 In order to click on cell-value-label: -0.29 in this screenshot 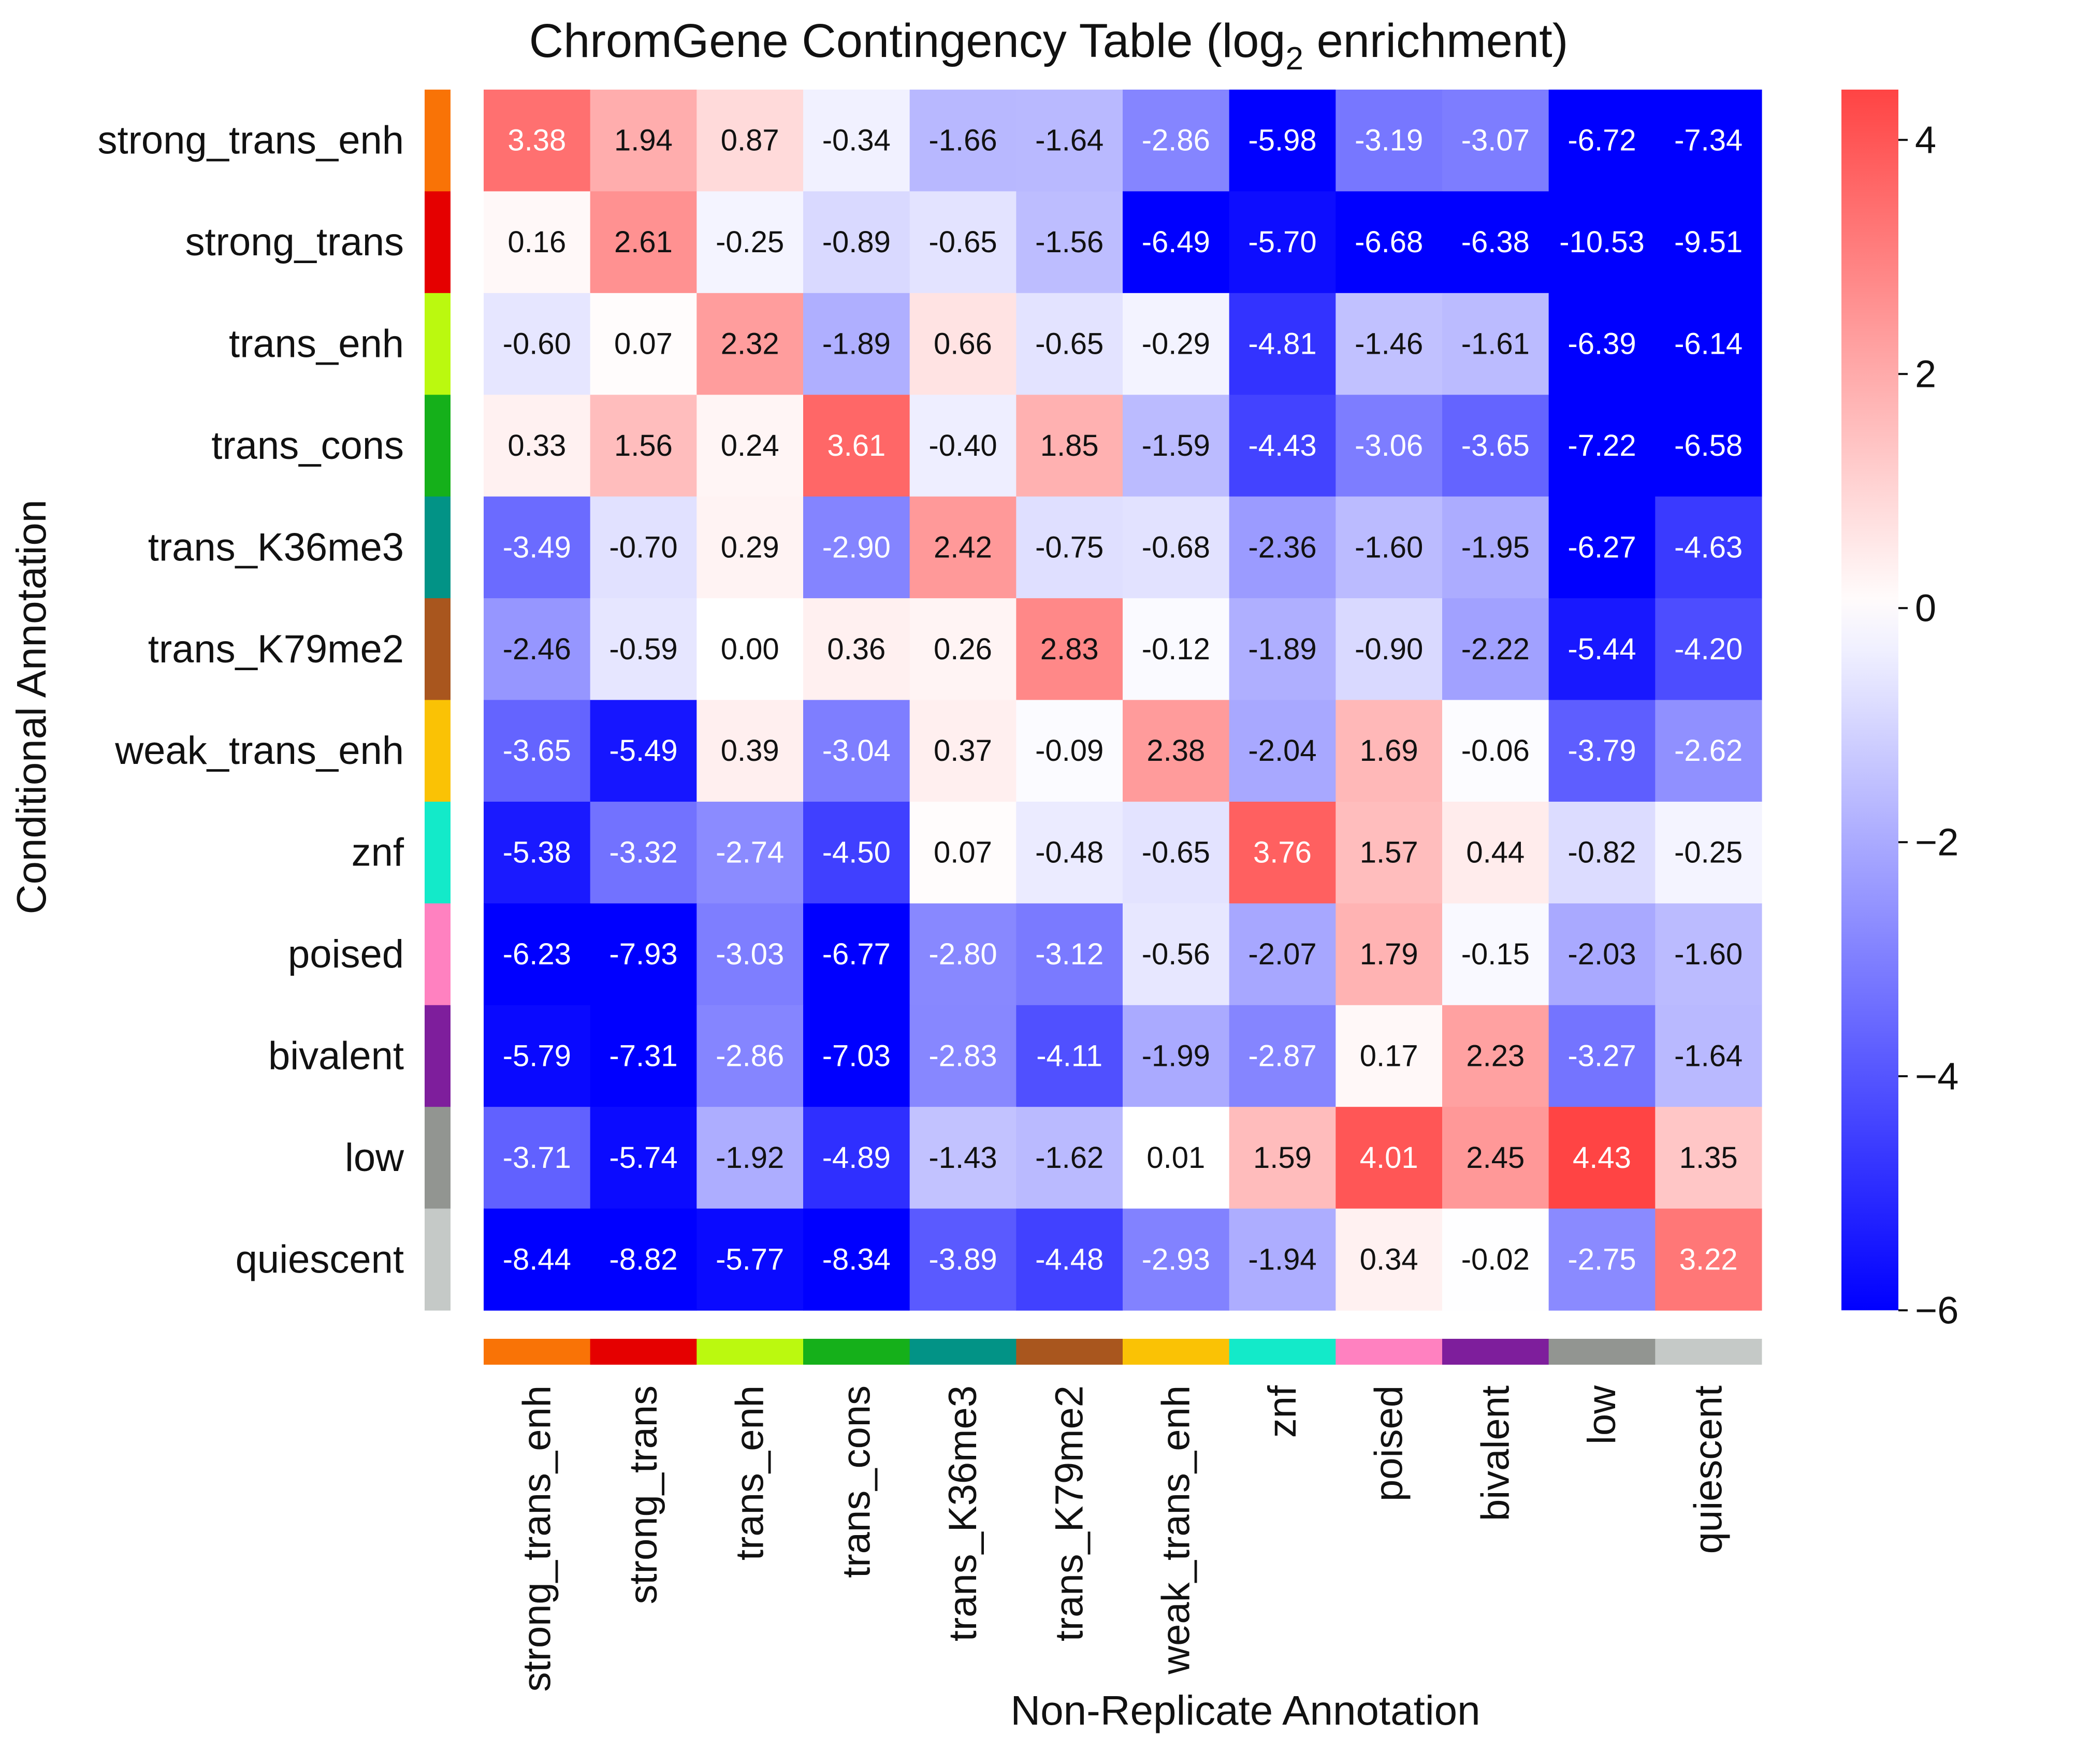, I will do `click(1176, 344)`.